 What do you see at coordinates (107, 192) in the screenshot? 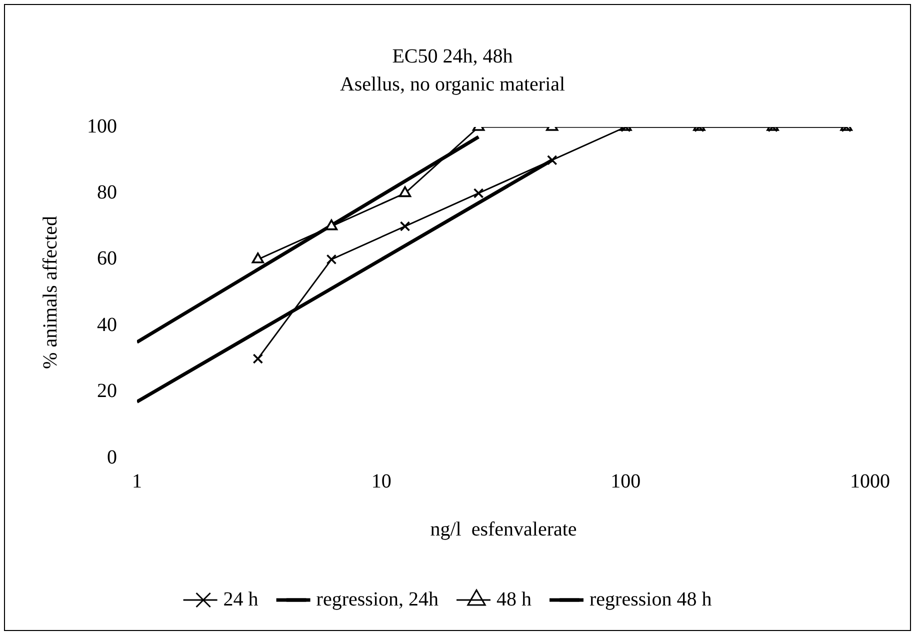
I see `y-tick-label: 80` at bounding box center [107, 192].